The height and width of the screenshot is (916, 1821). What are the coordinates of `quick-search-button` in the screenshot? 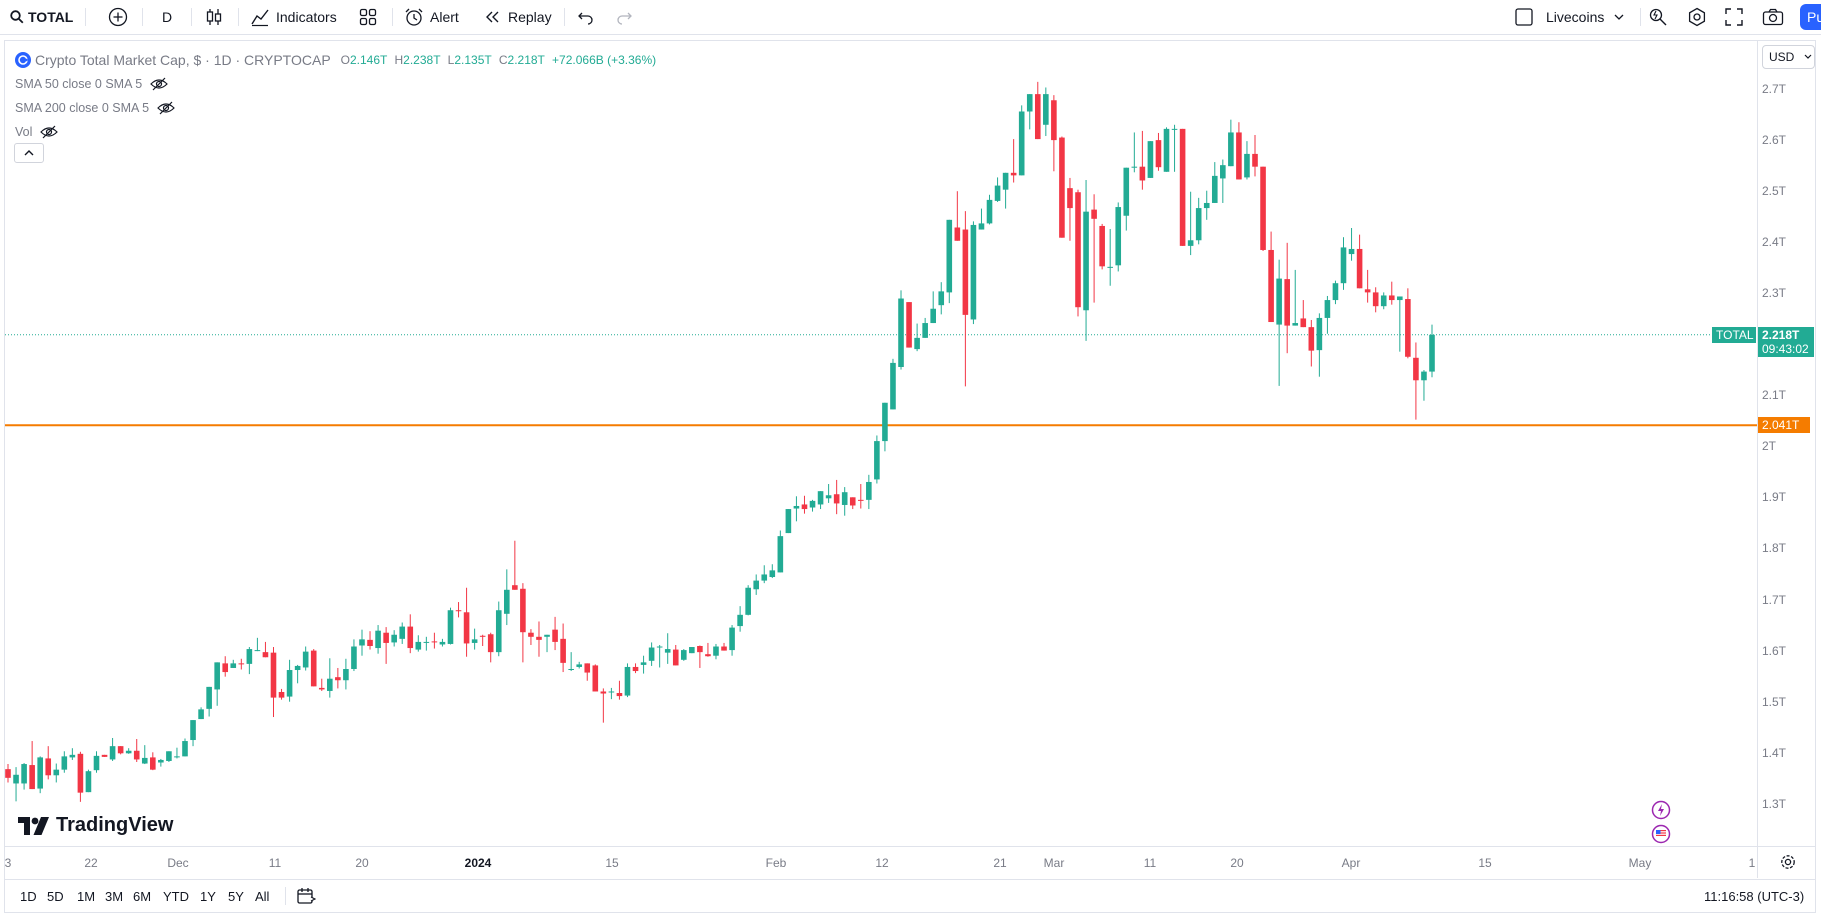 It's located at (1658, 17).